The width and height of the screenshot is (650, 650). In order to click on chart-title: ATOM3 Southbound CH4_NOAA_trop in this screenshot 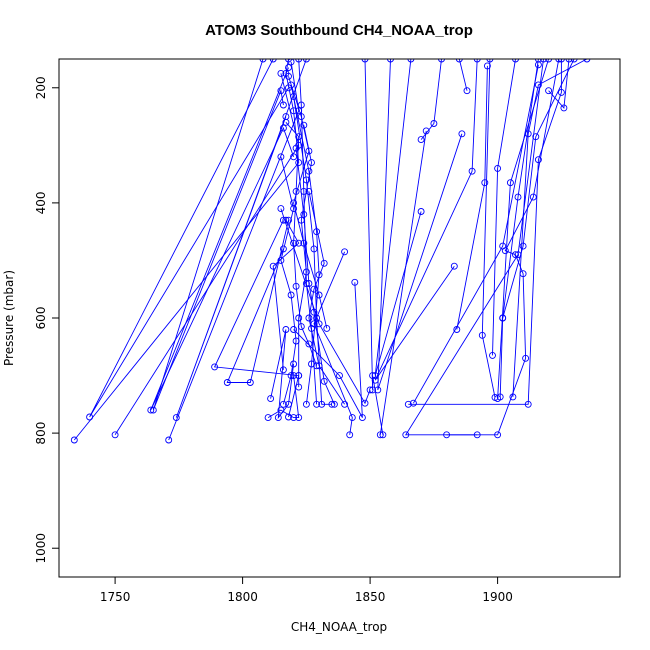, I will do `click(339, 30)`.